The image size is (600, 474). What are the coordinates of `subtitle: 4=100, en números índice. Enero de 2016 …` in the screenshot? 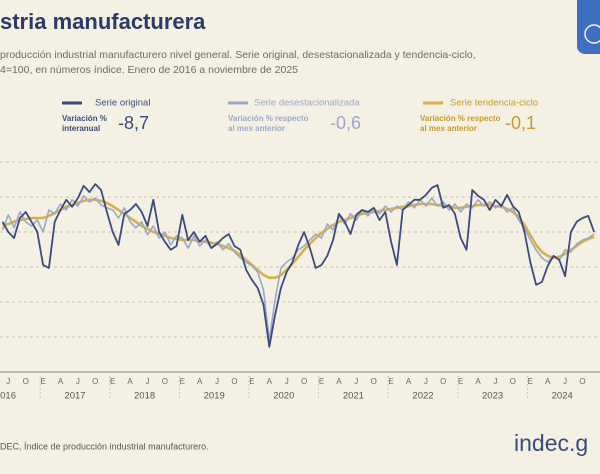 It's located at (149, 70).